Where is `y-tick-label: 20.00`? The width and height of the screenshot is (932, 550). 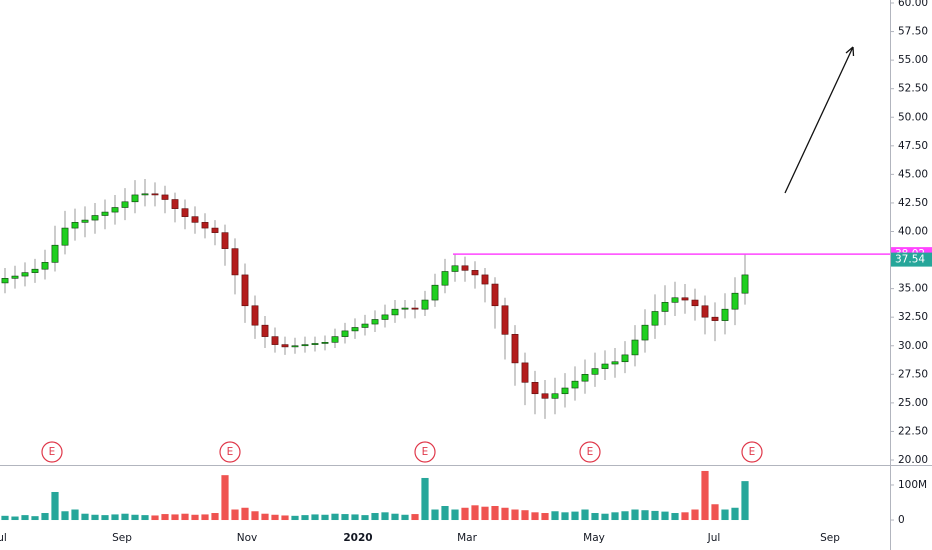
y-tick-label: 20.00 is located at coordinates (913, 460).